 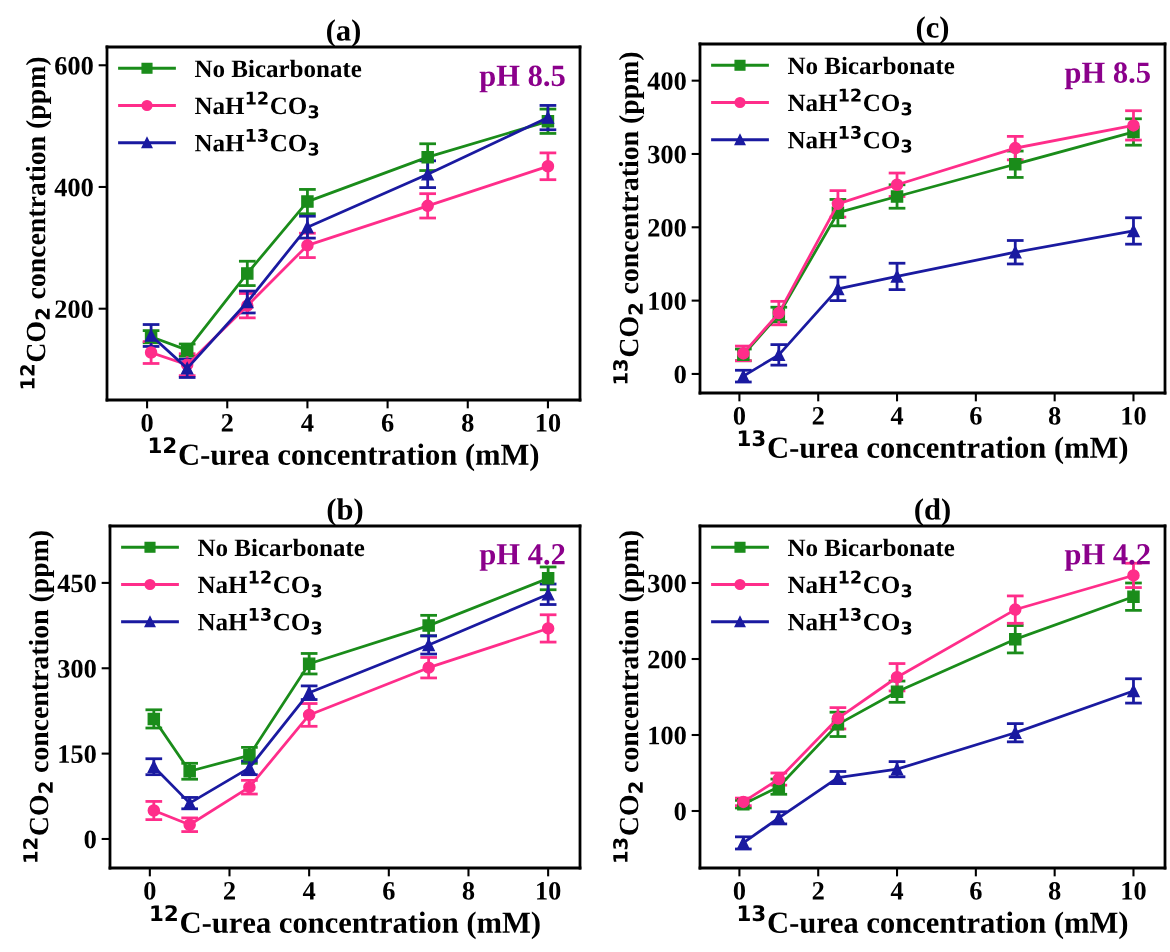 I want to click on y-tick-label: 450, so click(x=76, y=583).